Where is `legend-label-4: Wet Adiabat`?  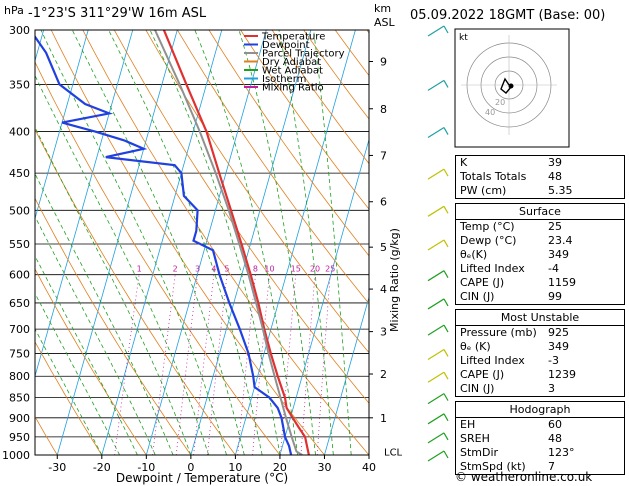 legend-label-4: Wet Adiabat is located at coordinates (292, 71).